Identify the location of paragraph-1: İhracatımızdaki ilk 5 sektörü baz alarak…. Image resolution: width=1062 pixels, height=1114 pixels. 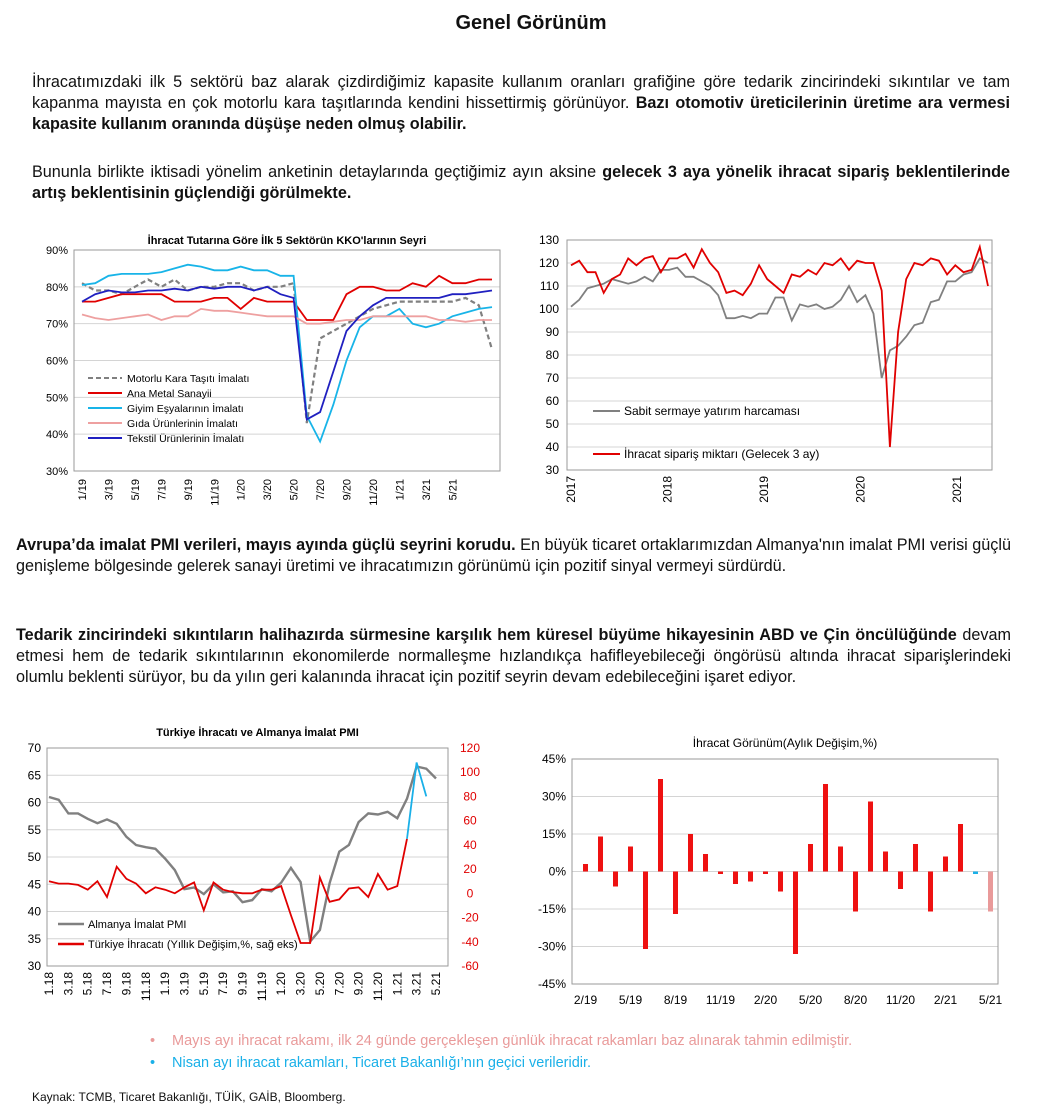
(521, 103).